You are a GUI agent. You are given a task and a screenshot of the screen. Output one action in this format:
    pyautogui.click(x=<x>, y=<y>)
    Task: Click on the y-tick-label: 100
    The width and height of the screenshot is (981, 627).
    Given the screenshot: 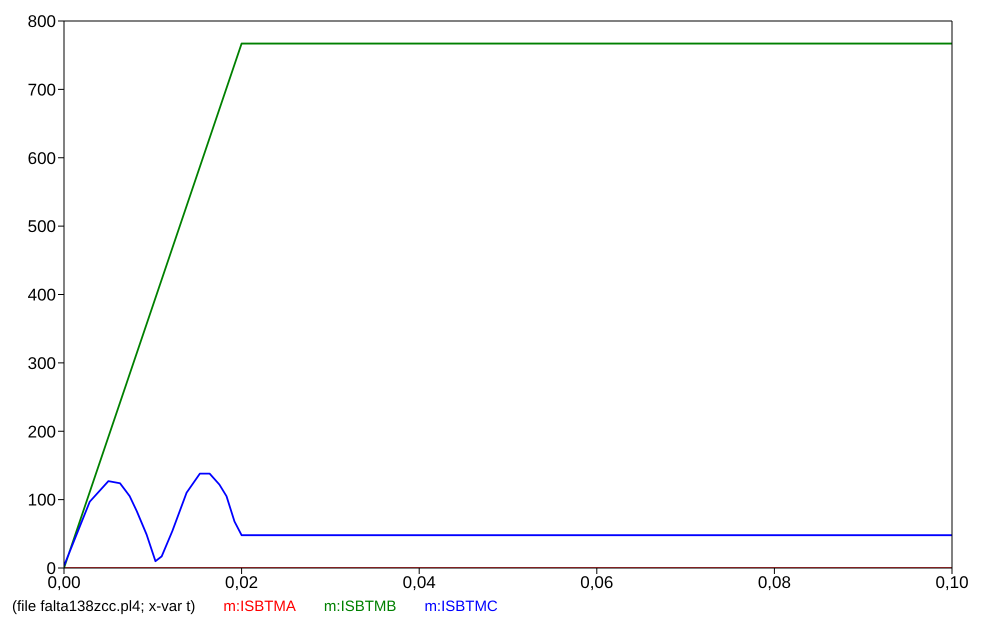 What is the action you would take?
    pyautogui.click(x=42, y=500)
    